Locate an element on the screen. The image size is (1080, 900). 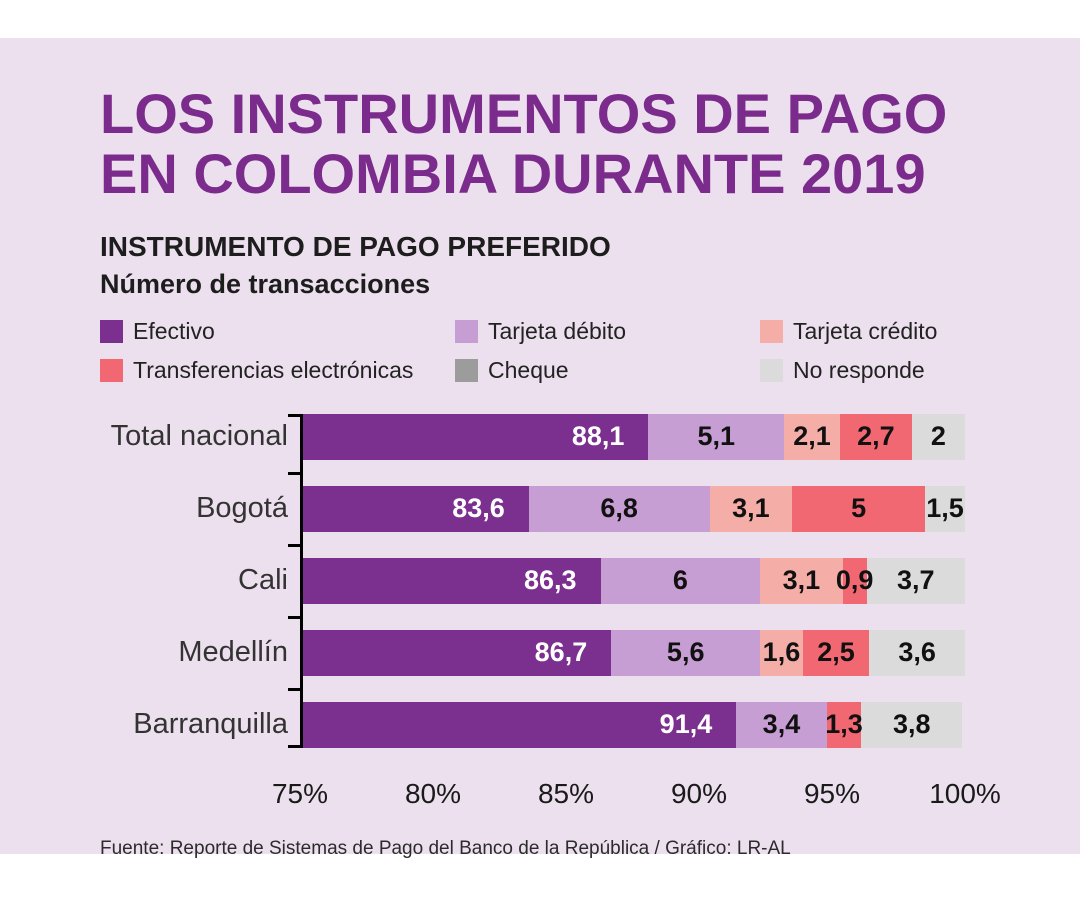
x-tick-label: 90% is located at coordinates (699, 793).